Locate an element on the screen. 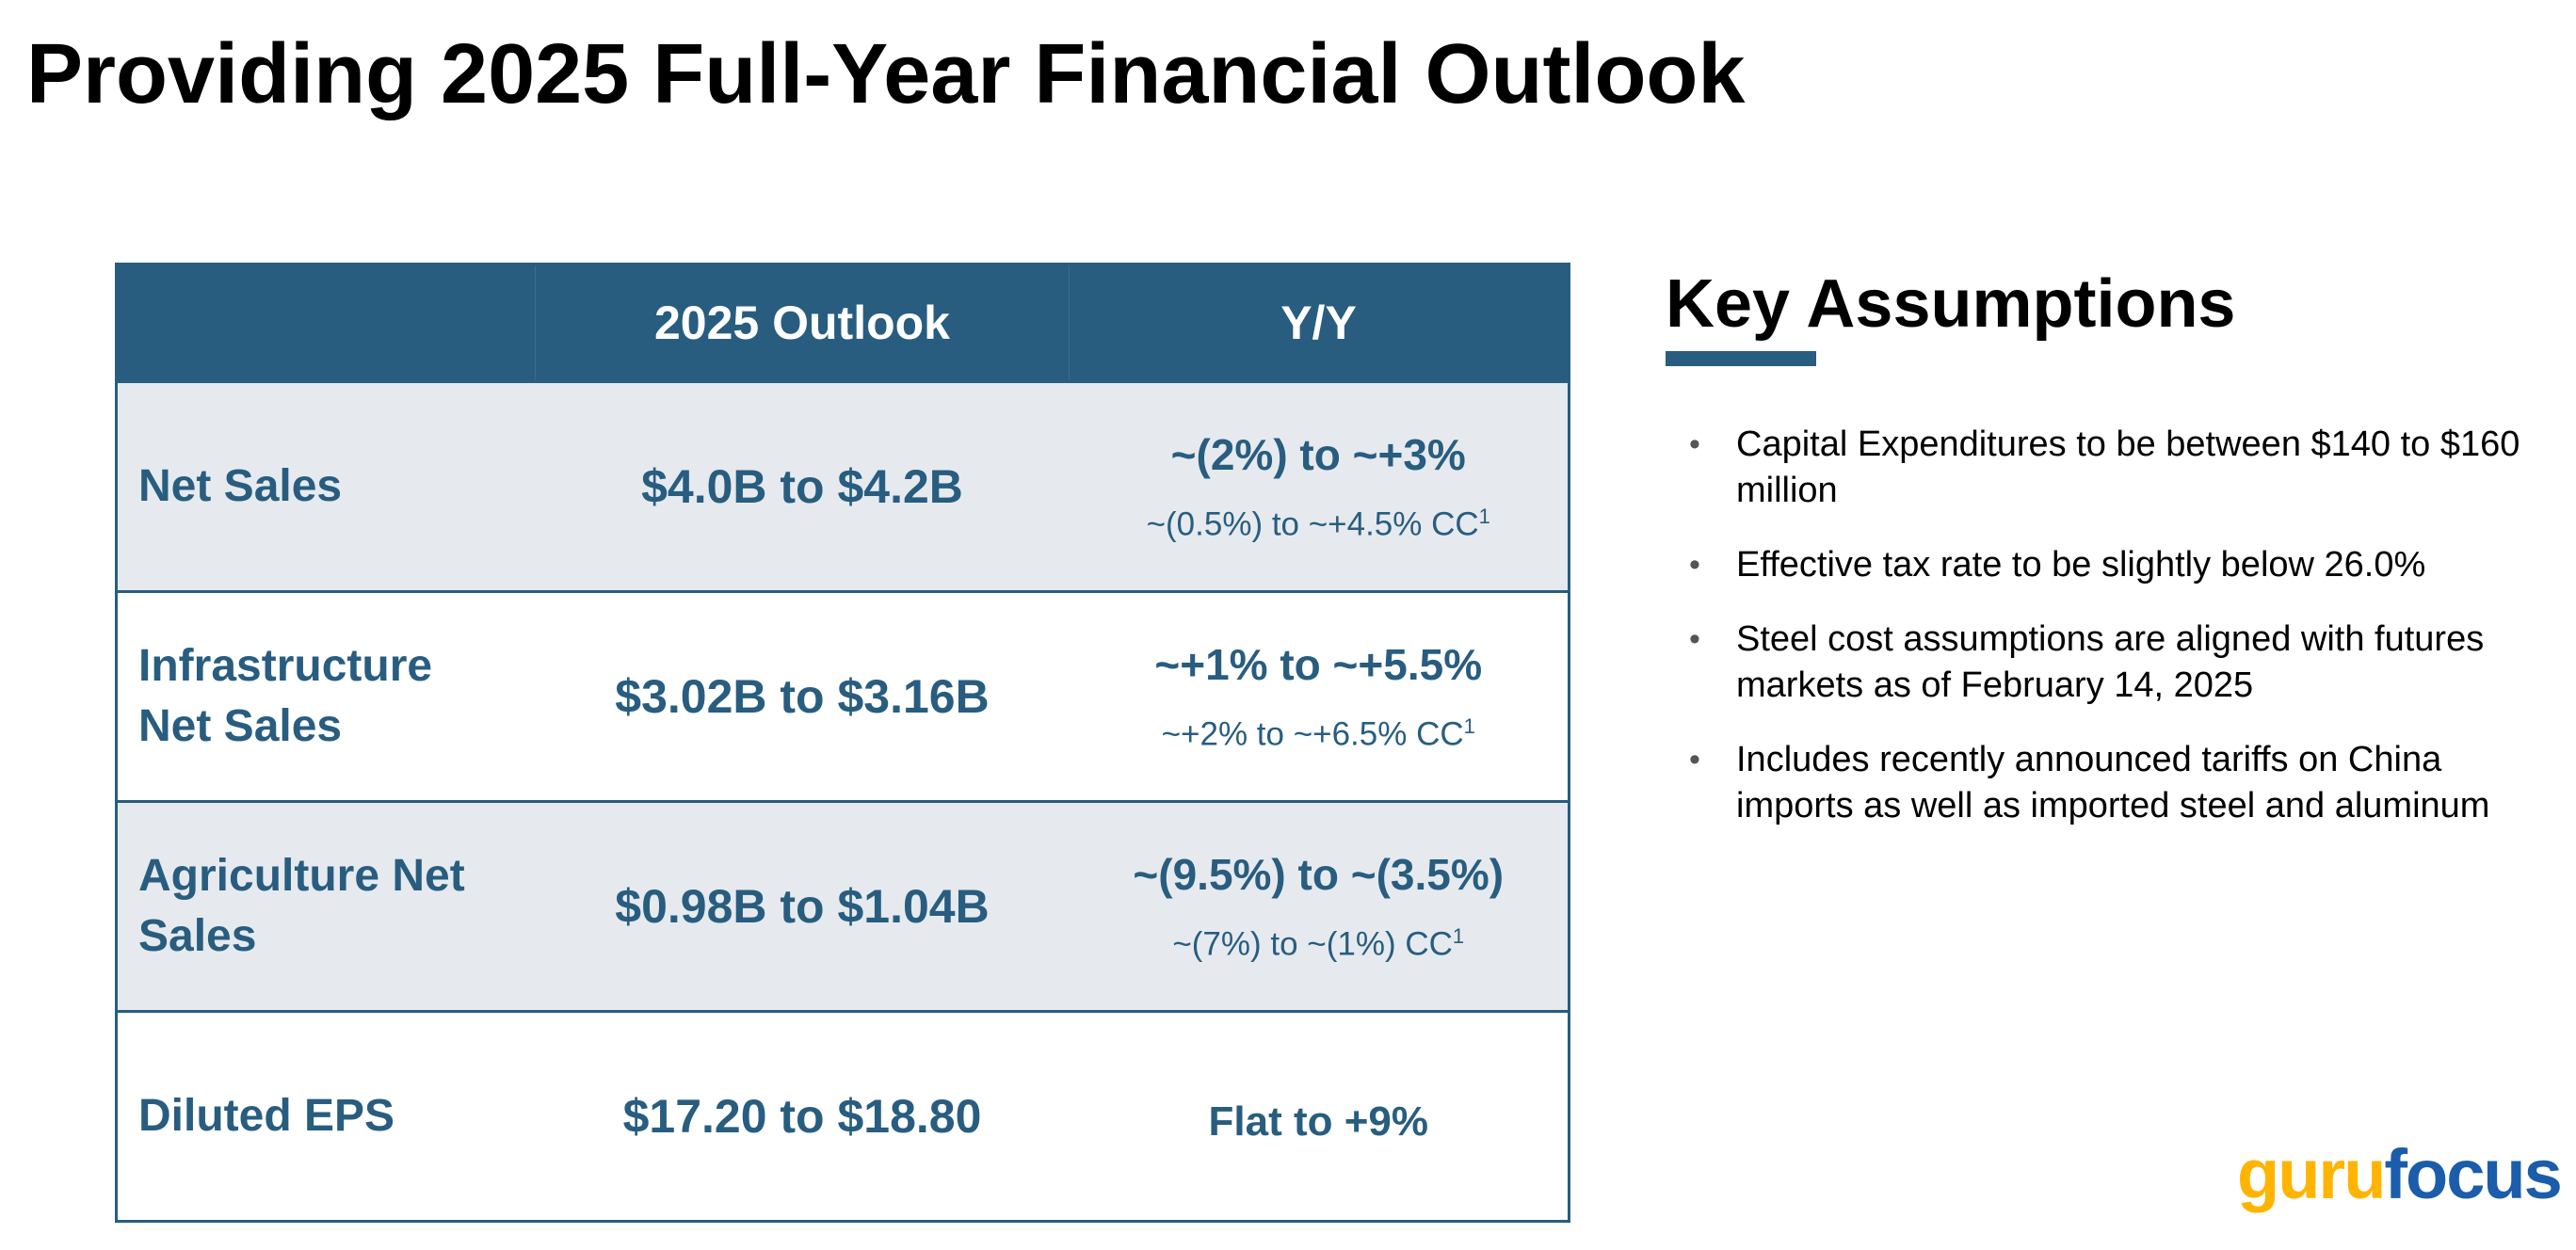 The image size is (2576, 1250). header-blank is located at coordinates (326, 323).